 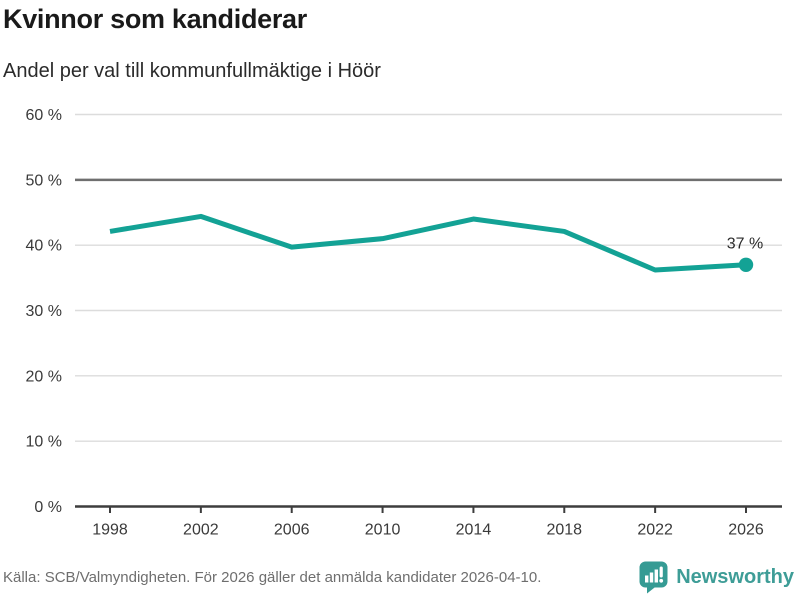 I want to click on end-point-dot, so click(x=746, y=264).